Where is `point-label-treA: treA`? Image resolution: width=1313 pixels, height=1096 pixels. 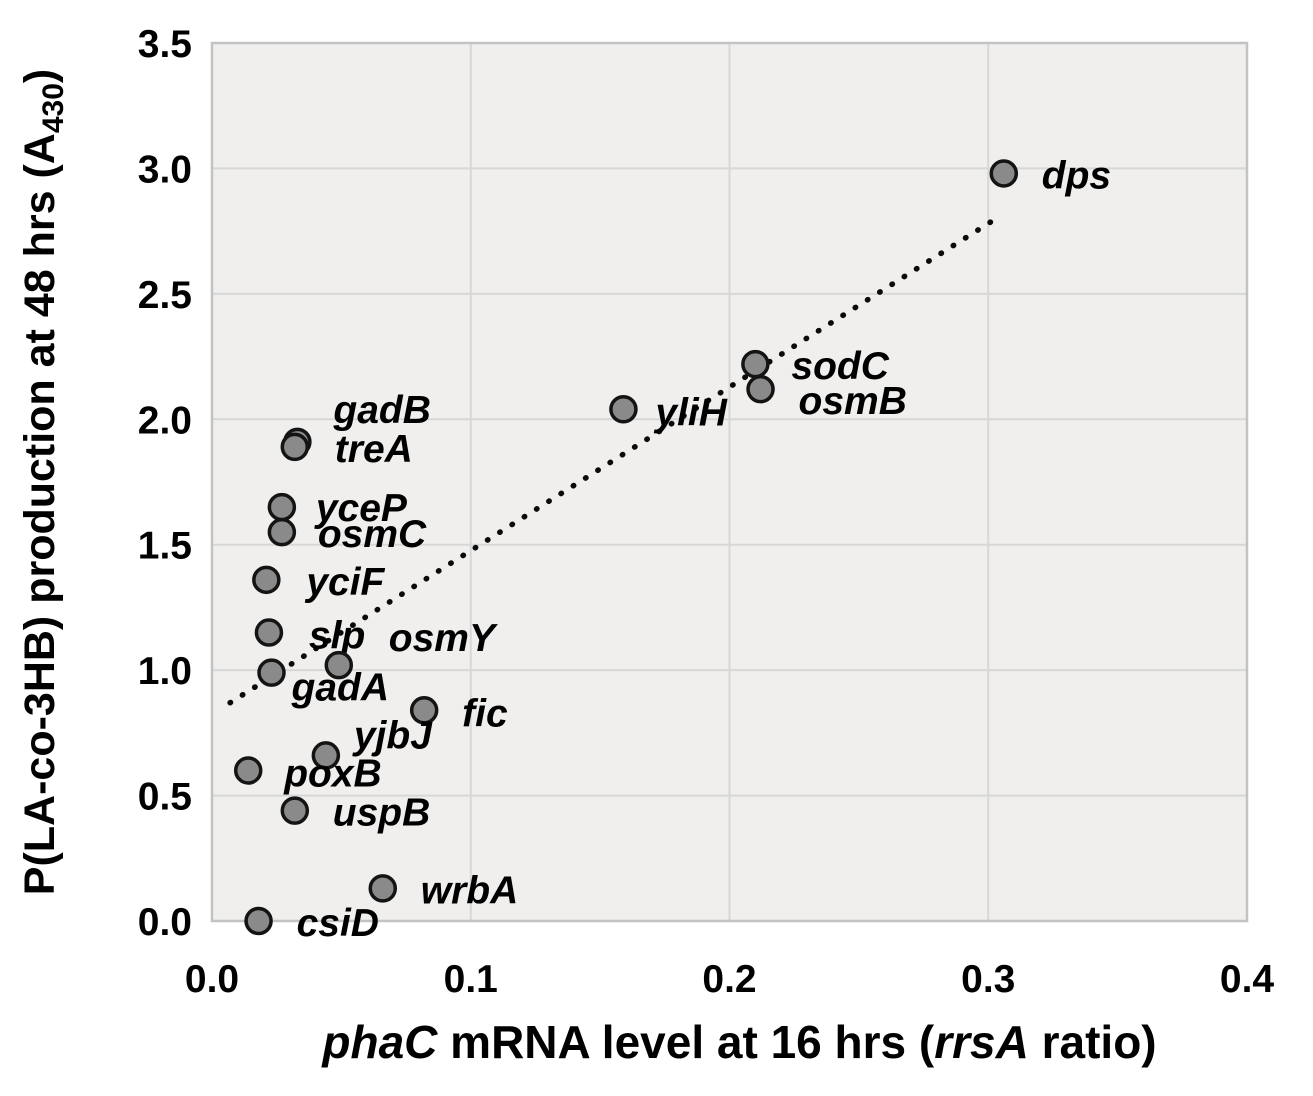 point-label-treA: treA is located at coordinates (374, 449).